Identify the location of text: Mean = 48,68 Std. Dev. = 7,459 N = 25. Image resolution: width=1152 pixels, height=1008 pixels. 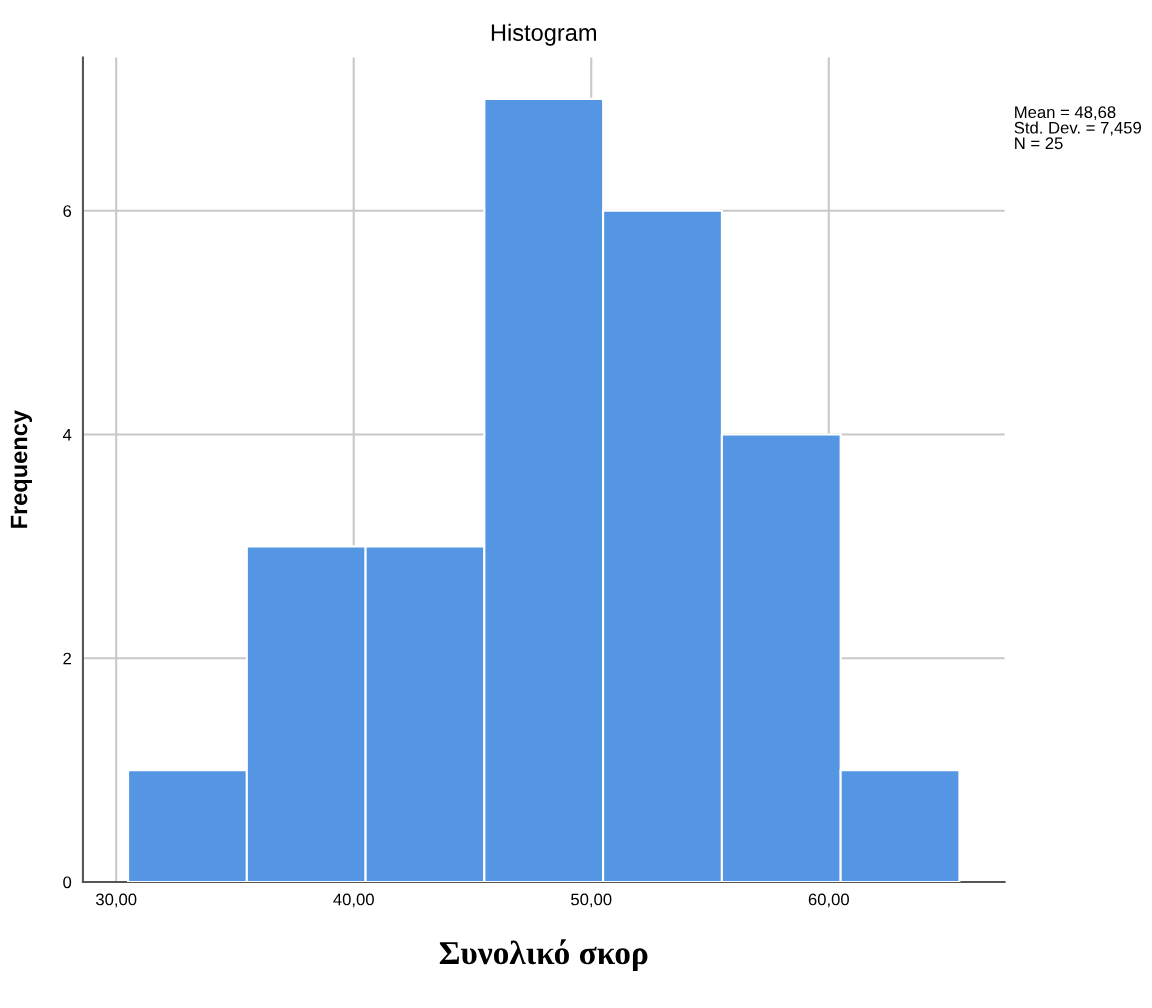
(1077, 128).